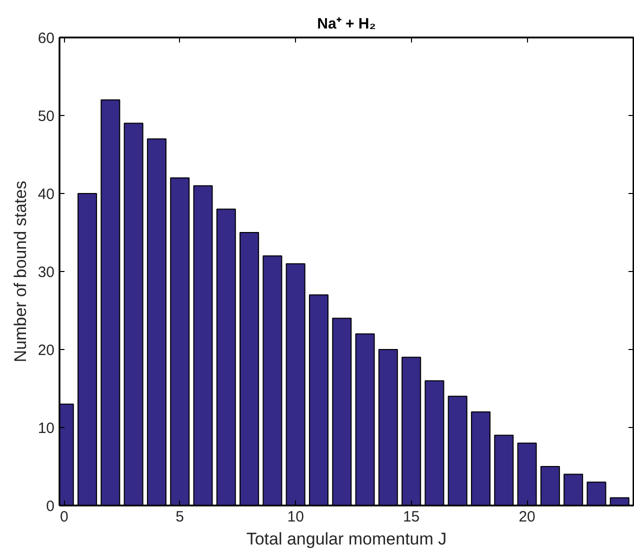  I want to click on y-tick-label: 30, so click(46, 272).